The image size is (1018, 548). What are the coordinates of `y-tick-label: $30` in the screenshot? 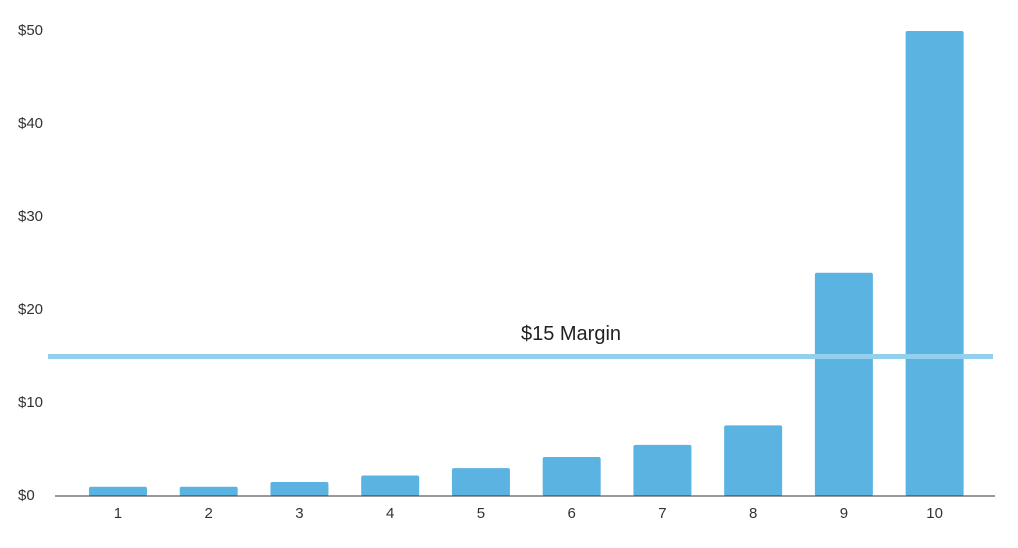 It's located at (30, 216).